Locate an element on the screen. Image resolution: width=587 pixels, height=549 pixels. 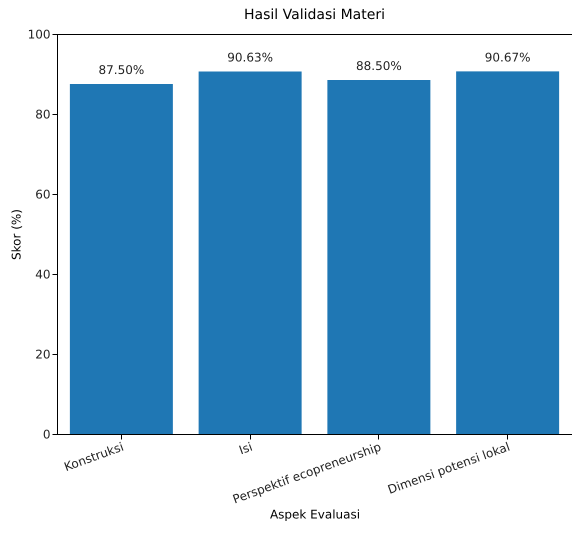
x-axis-title: Aspek Evaluasi is located at coordinates (315, 514).